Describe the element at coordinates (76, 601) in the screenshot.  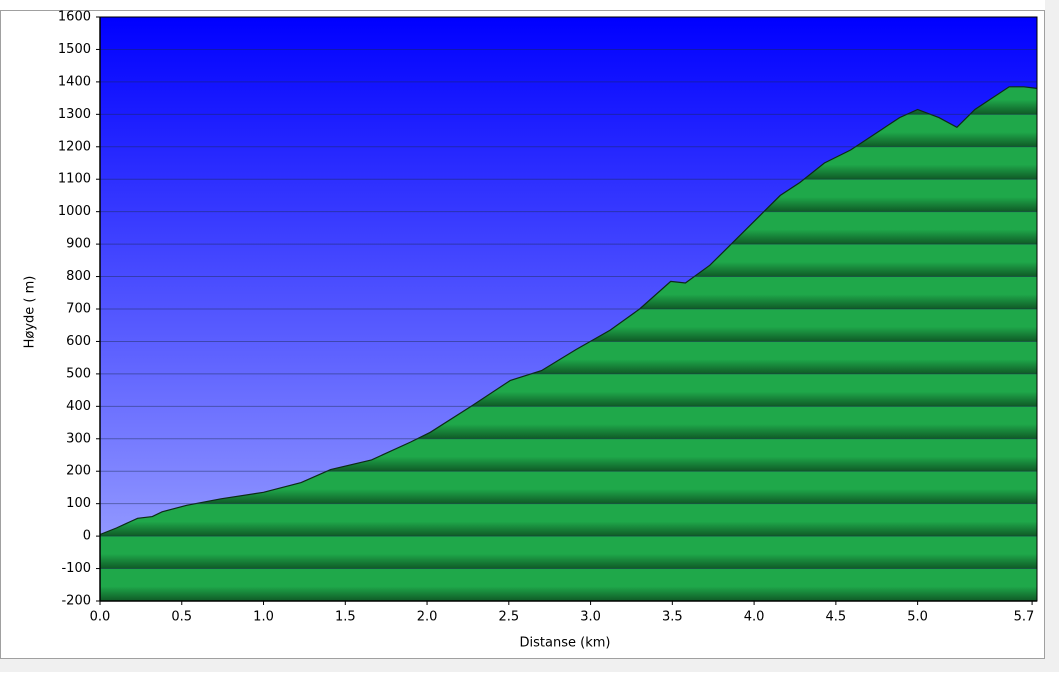
I see `y-tick-label: -200` at that location.